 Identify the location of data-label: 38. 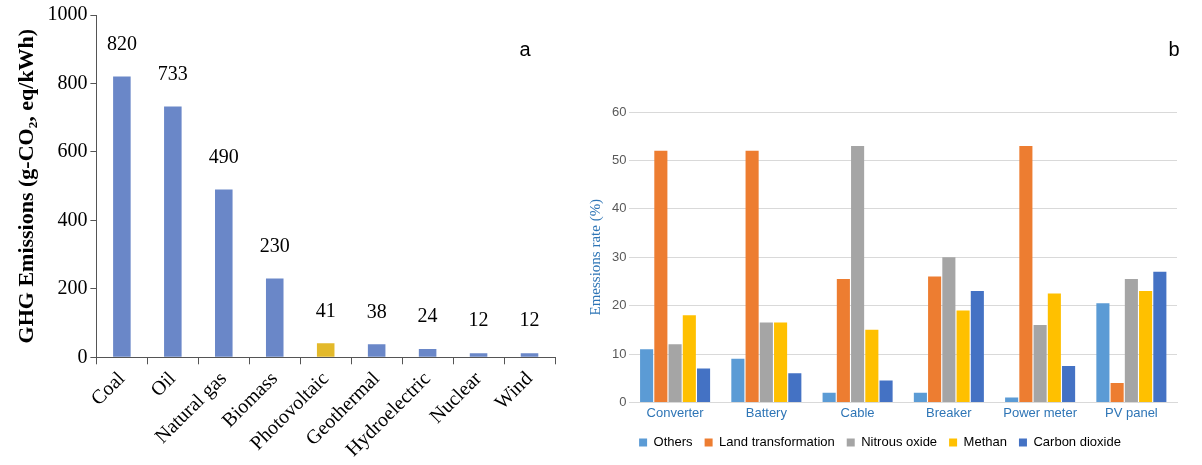
(376, 310).